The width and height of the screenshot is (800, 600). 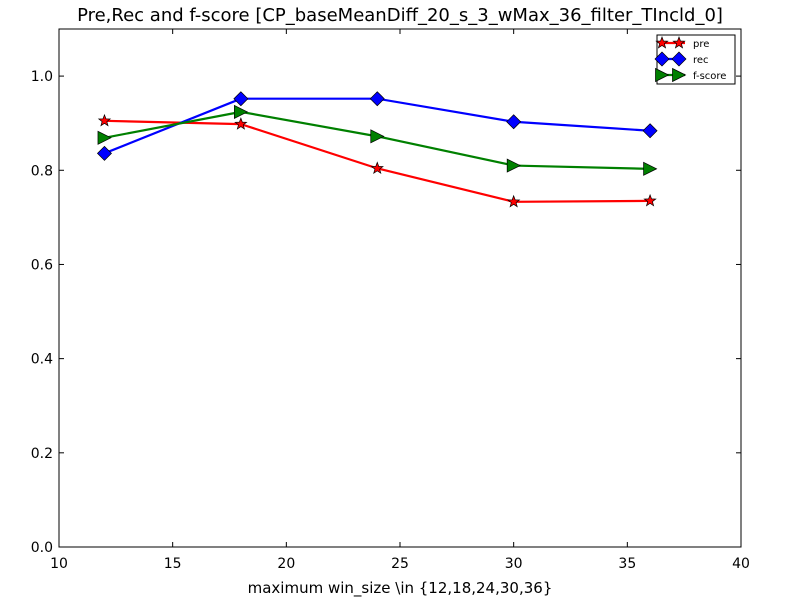 I want to click on series-f-score, so click(x=377, y=140).